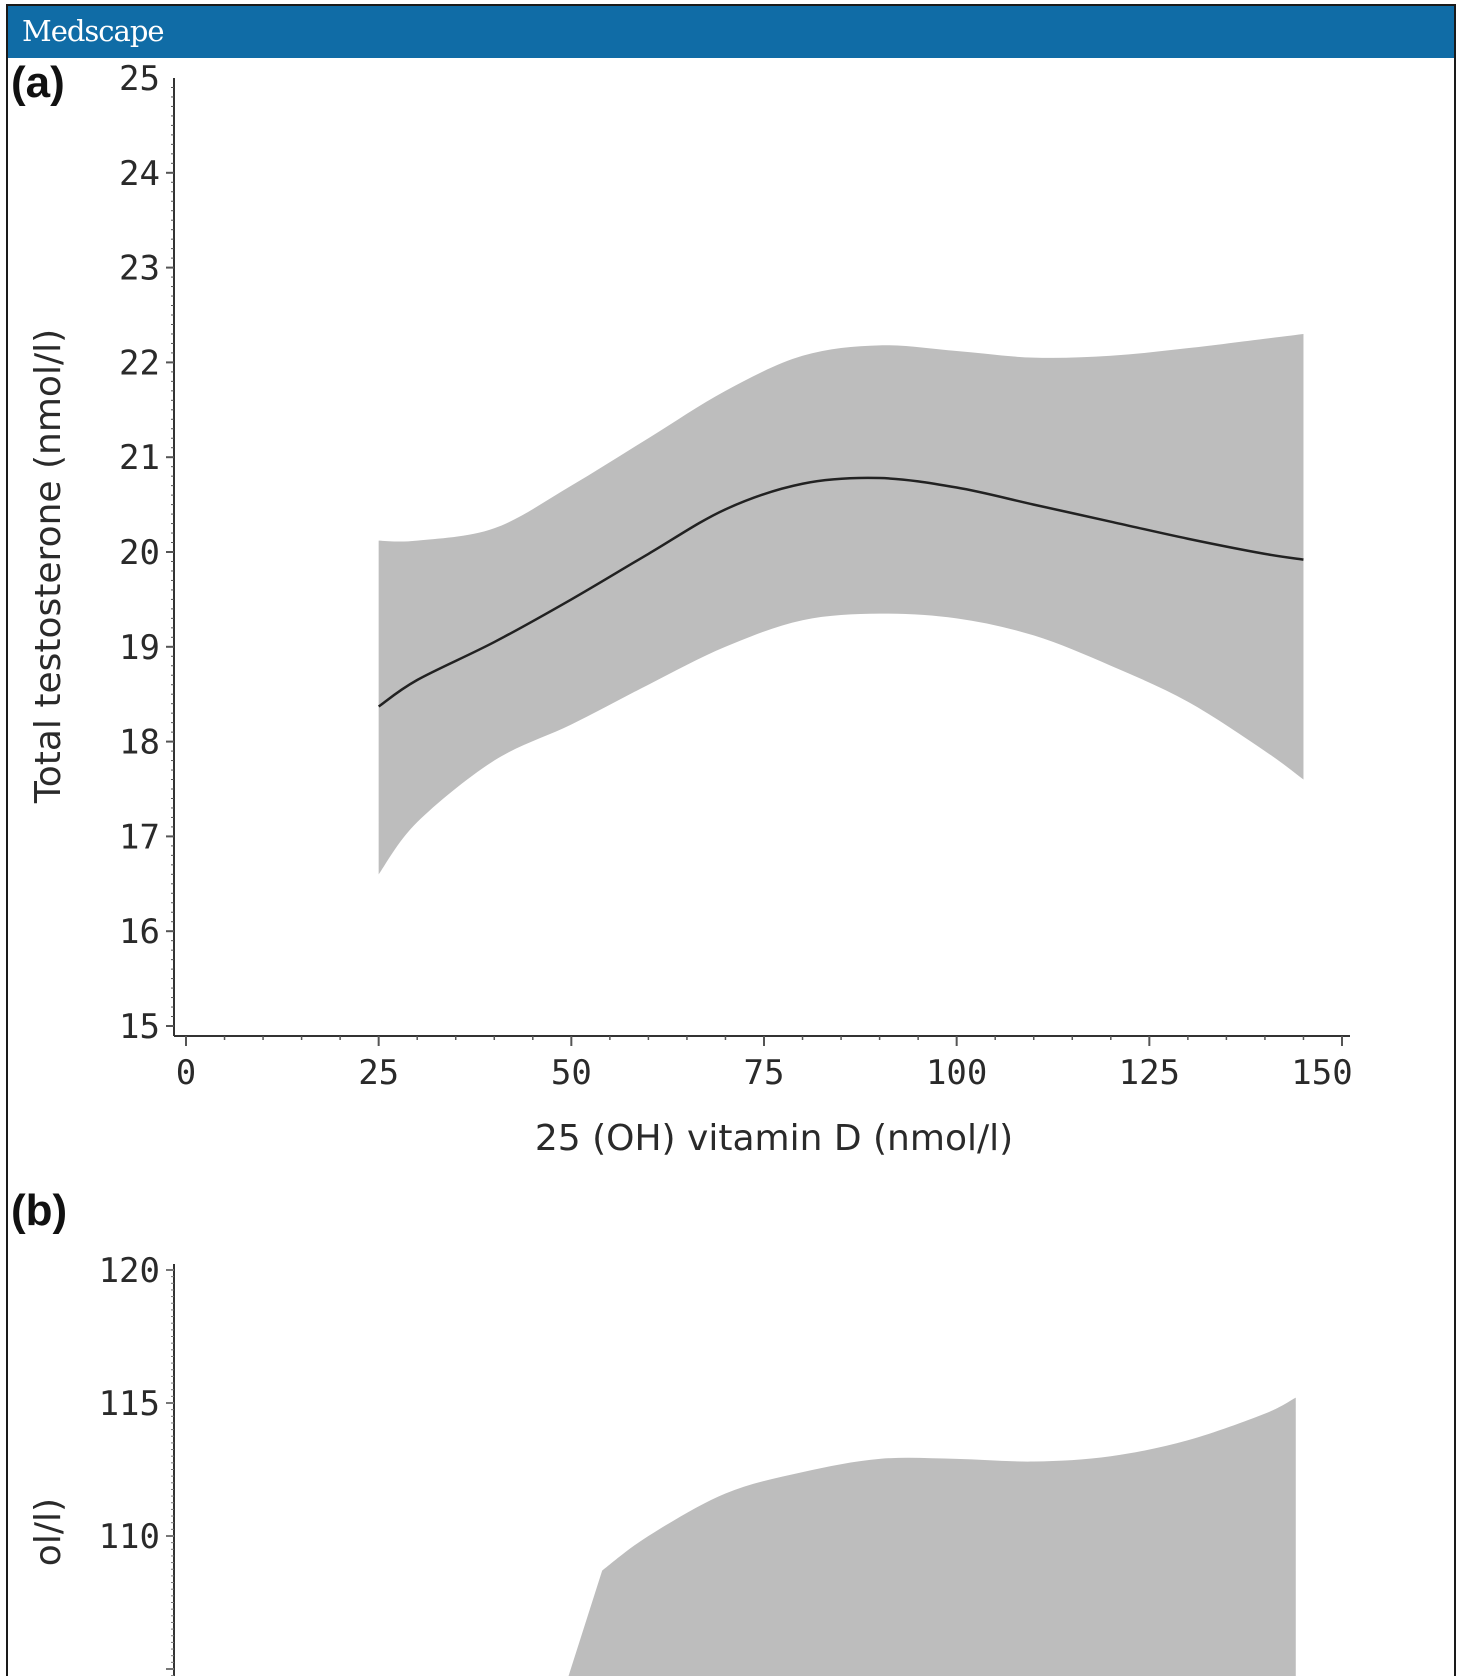 The image size is (1470, 1678). What do you see at coordinates (139, 79) in the screenshot?
I see `y-tick-label: 25` at bounding box center [139, 79].